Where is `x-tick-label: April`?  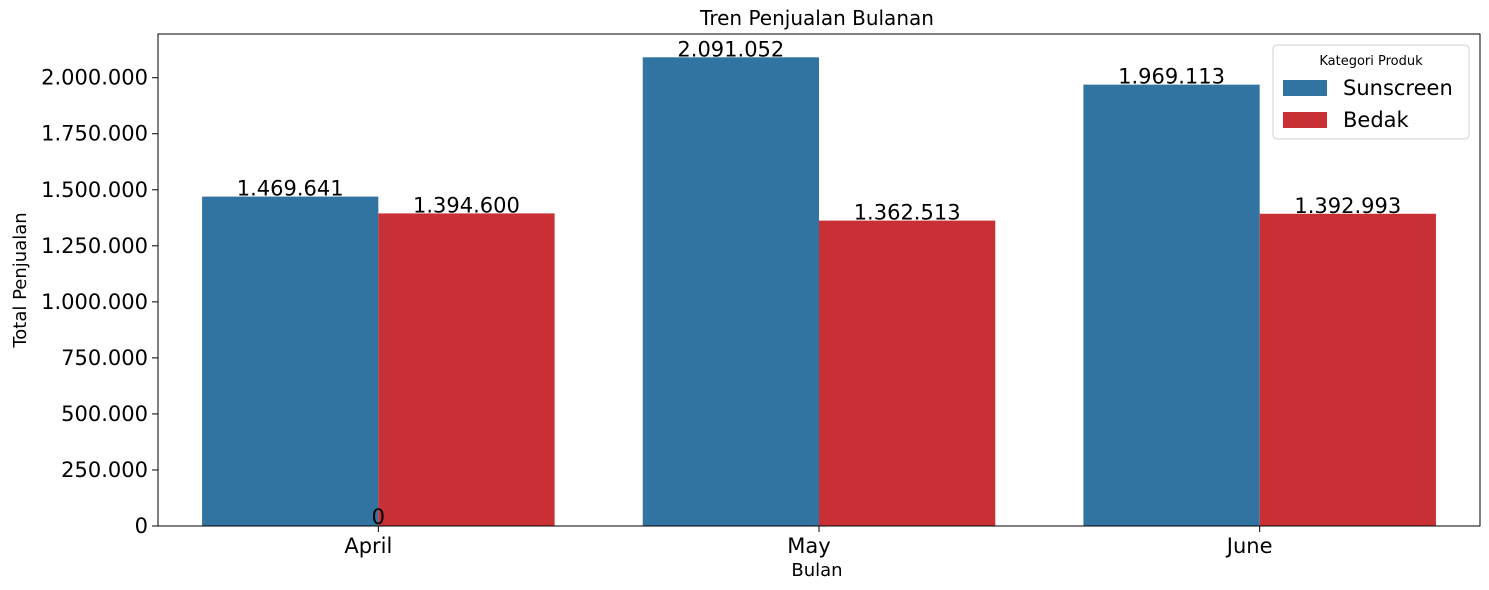 x-tick-label: April is located at coordinates (368, 546).